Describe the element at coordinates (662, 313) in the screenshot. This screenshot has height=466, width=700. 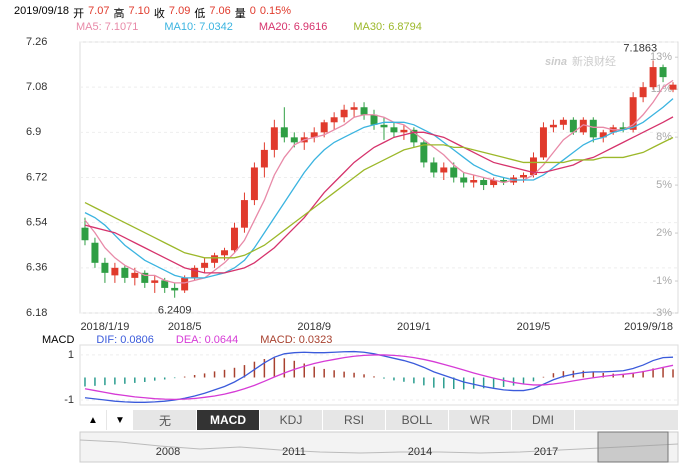
I see `y2-tick-label: -3%` at that location.